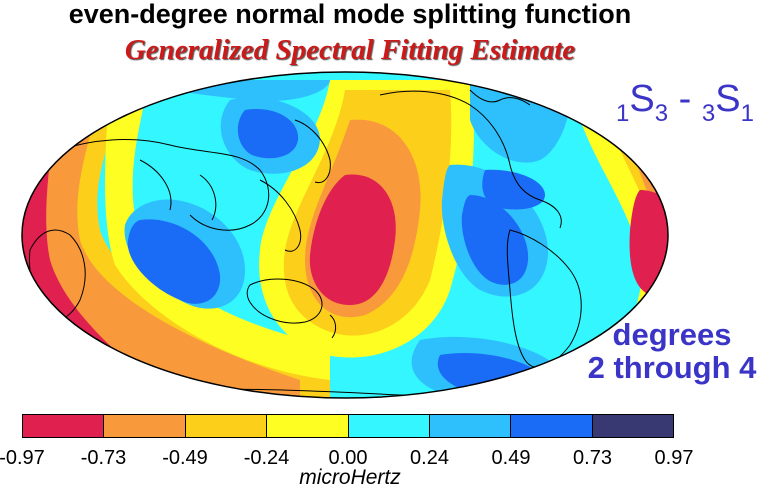 The width and height of the screenshot is (784, 490). Describe the element at coordinates (500, 97) in the screenshot. I see `coastline-arctic-islands` at that location.